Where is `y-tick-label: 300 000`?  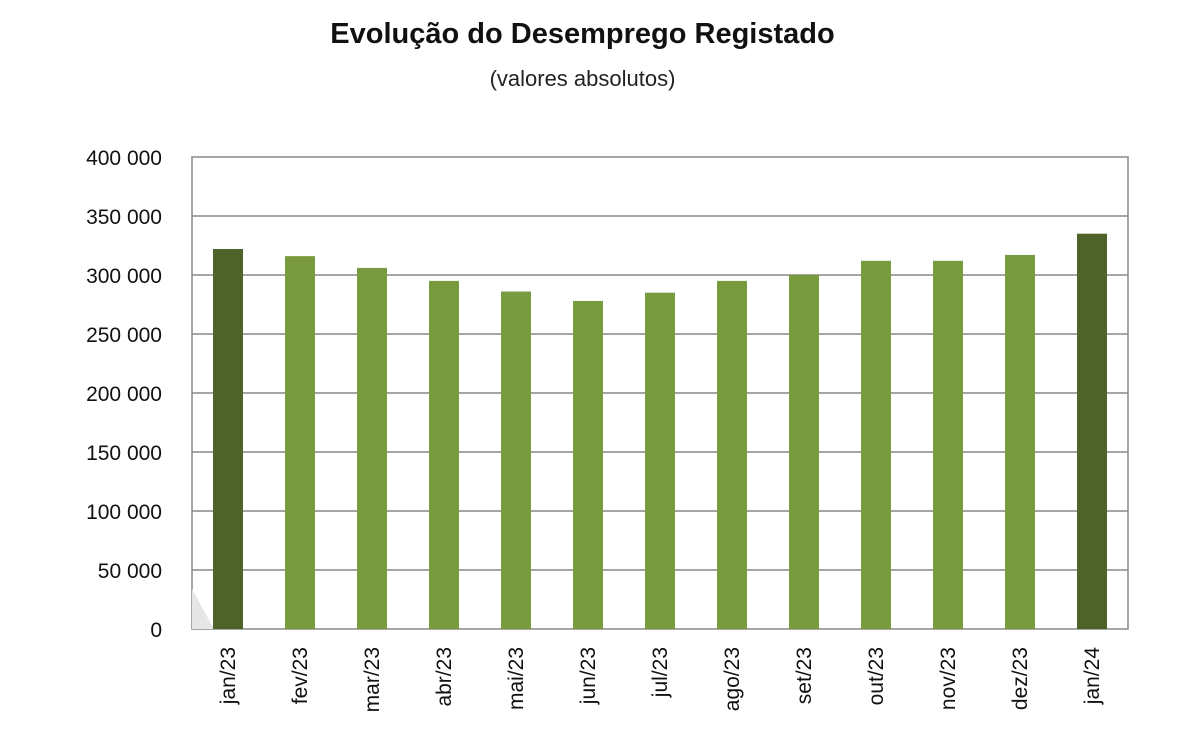 y-tick-label: 300 000 is located at coordinates (124, 276).